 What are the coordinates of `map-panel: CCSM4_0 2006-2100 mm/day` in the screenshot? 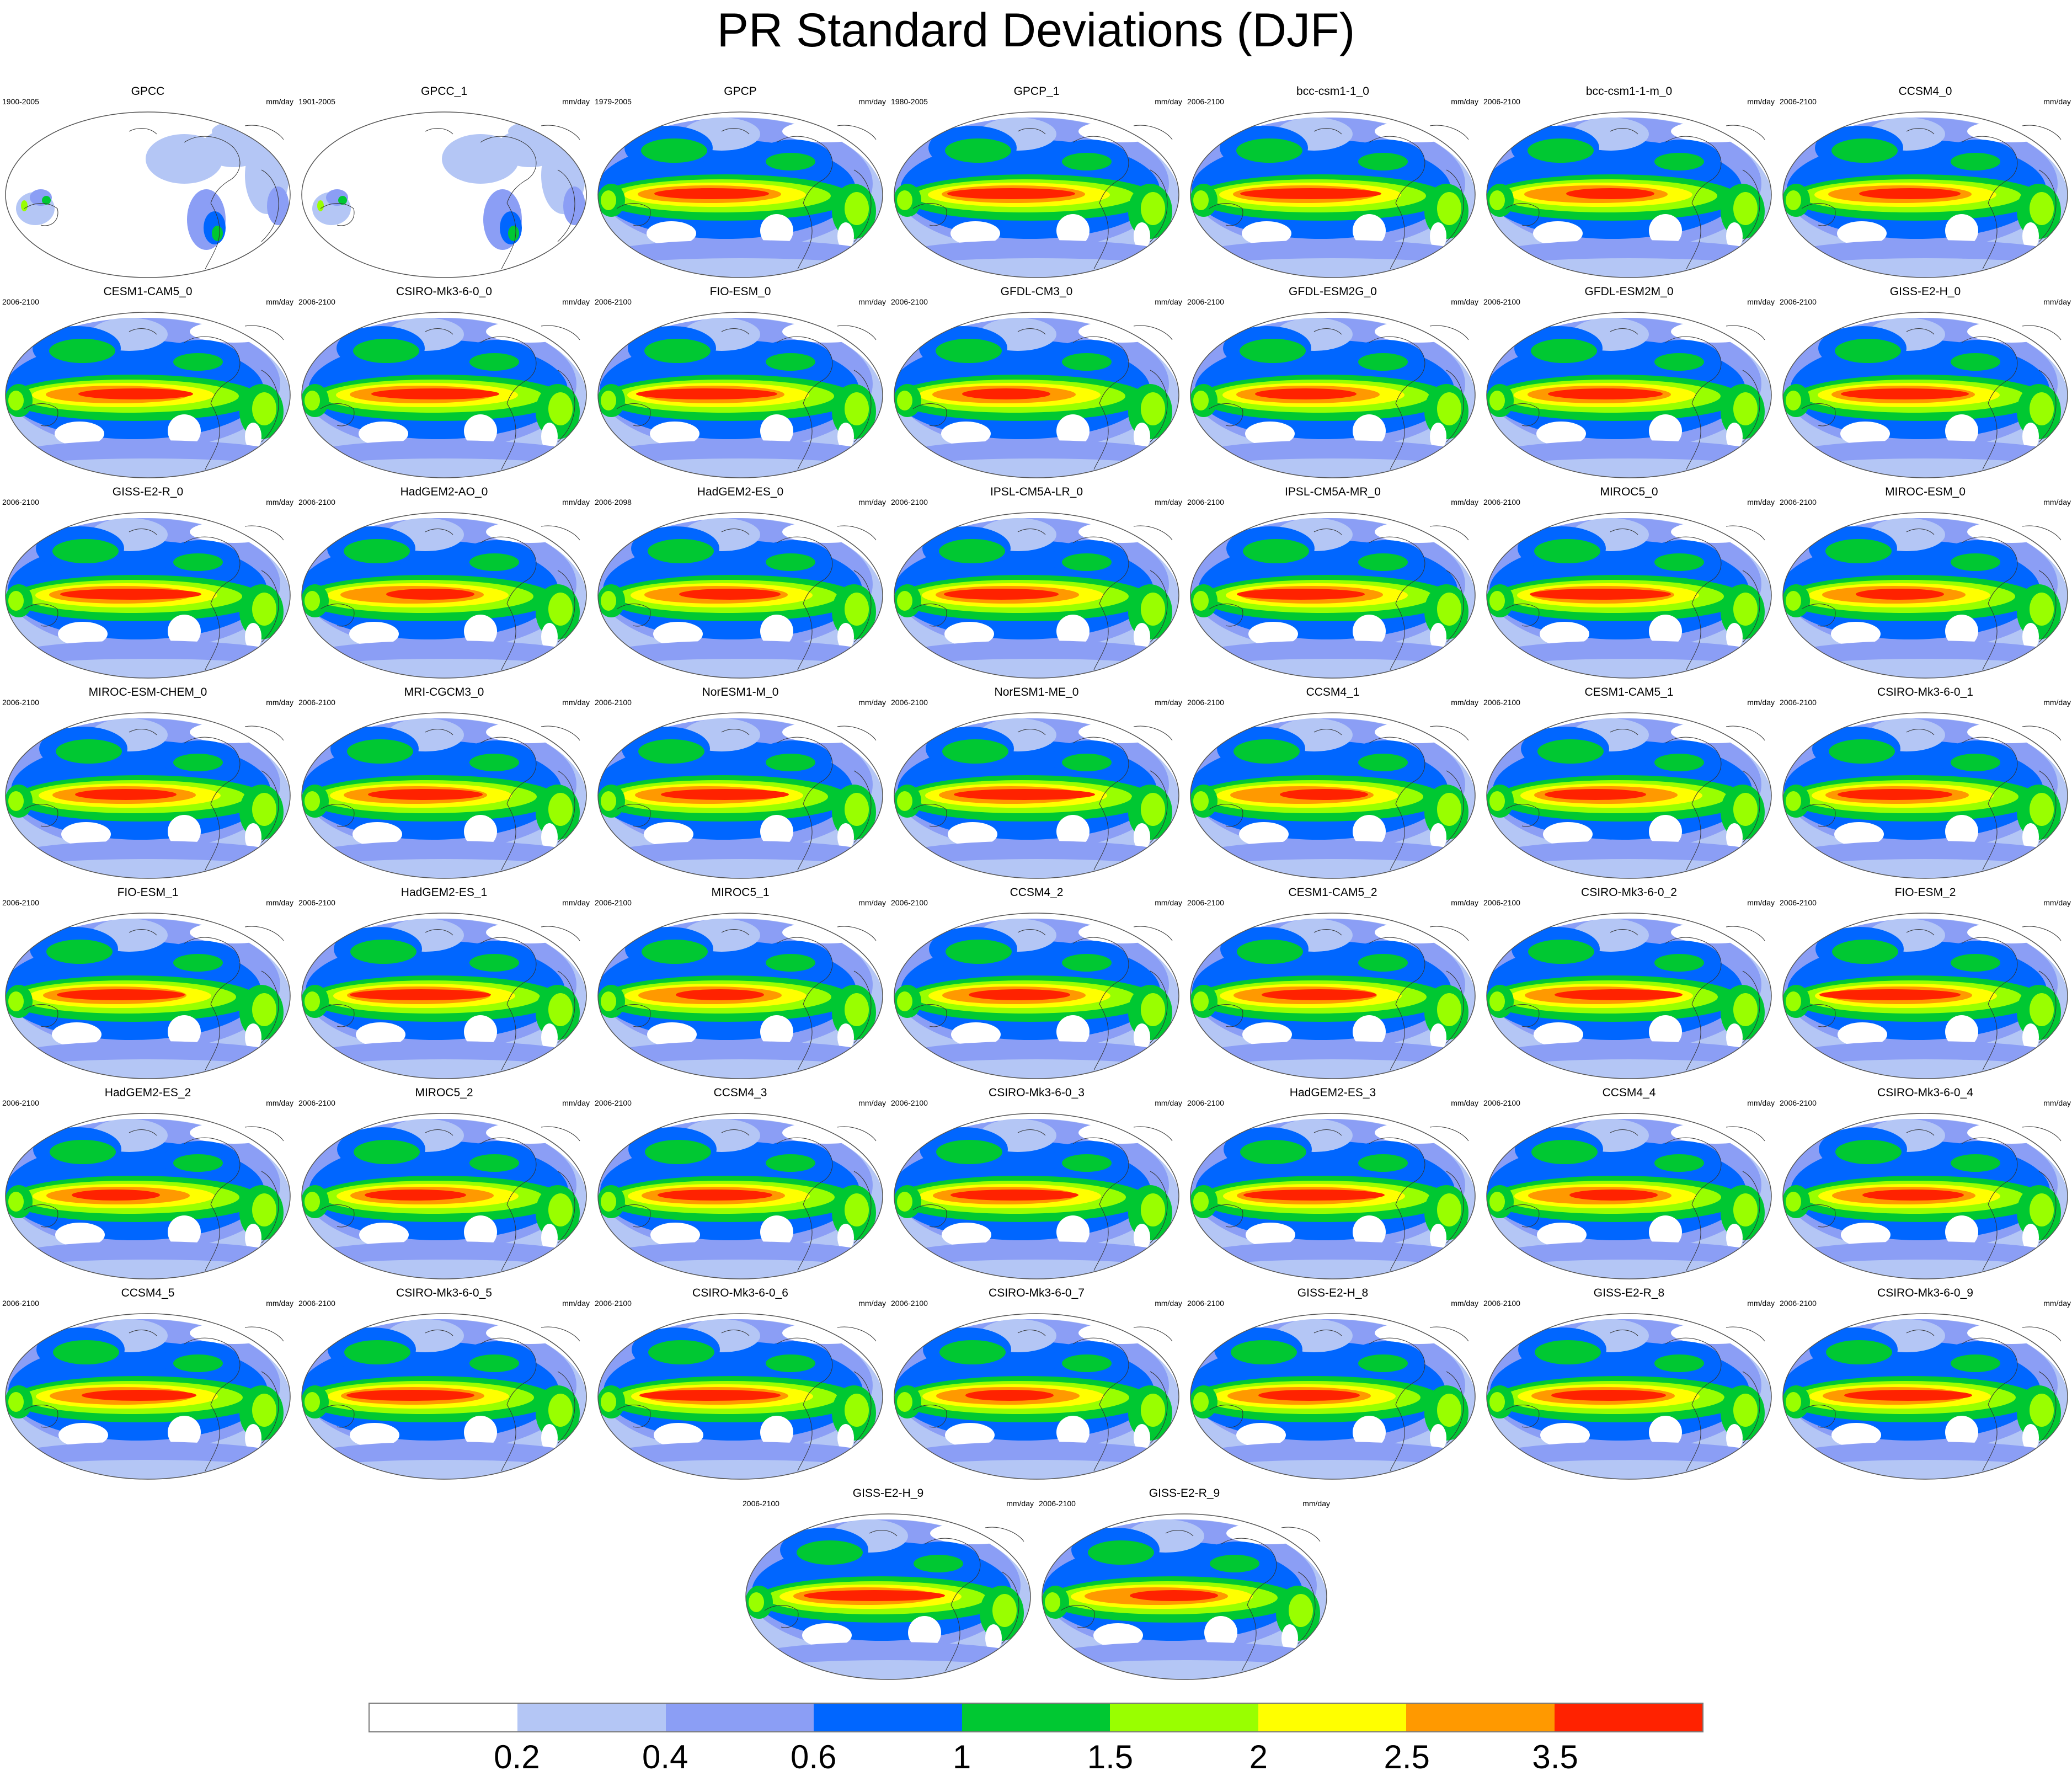 It's located at (1925, 182).